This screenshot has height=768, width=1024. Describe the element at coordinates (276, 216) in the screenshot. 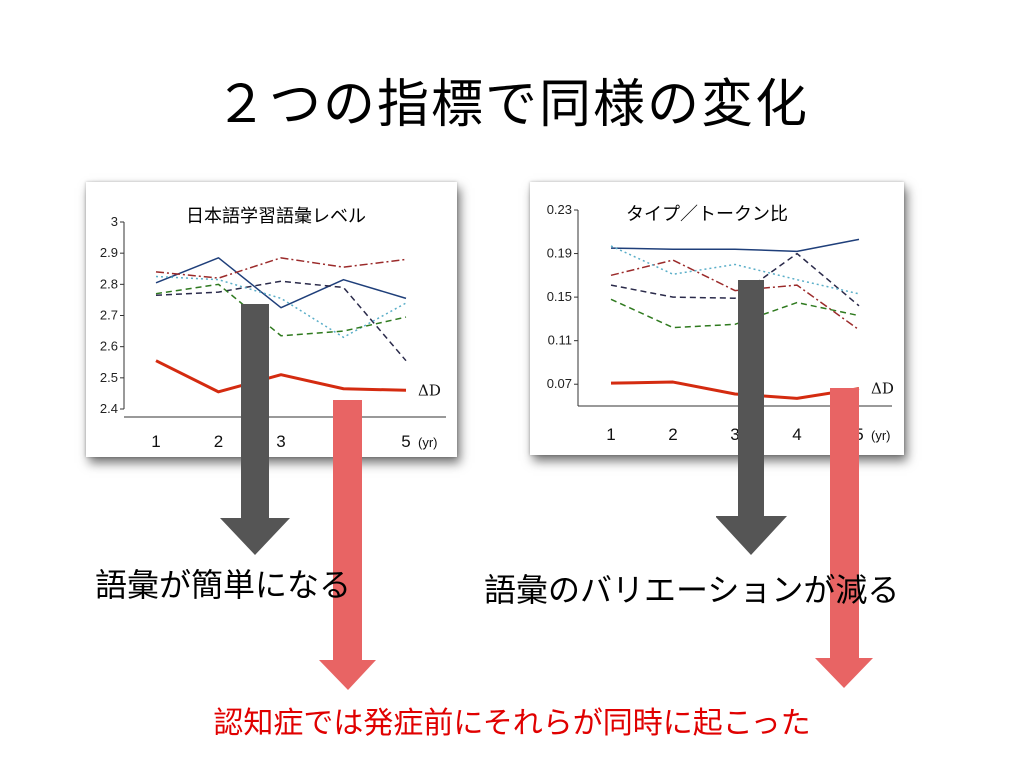

I see `chart-title: 日本語学習語彙レベル` at that location.